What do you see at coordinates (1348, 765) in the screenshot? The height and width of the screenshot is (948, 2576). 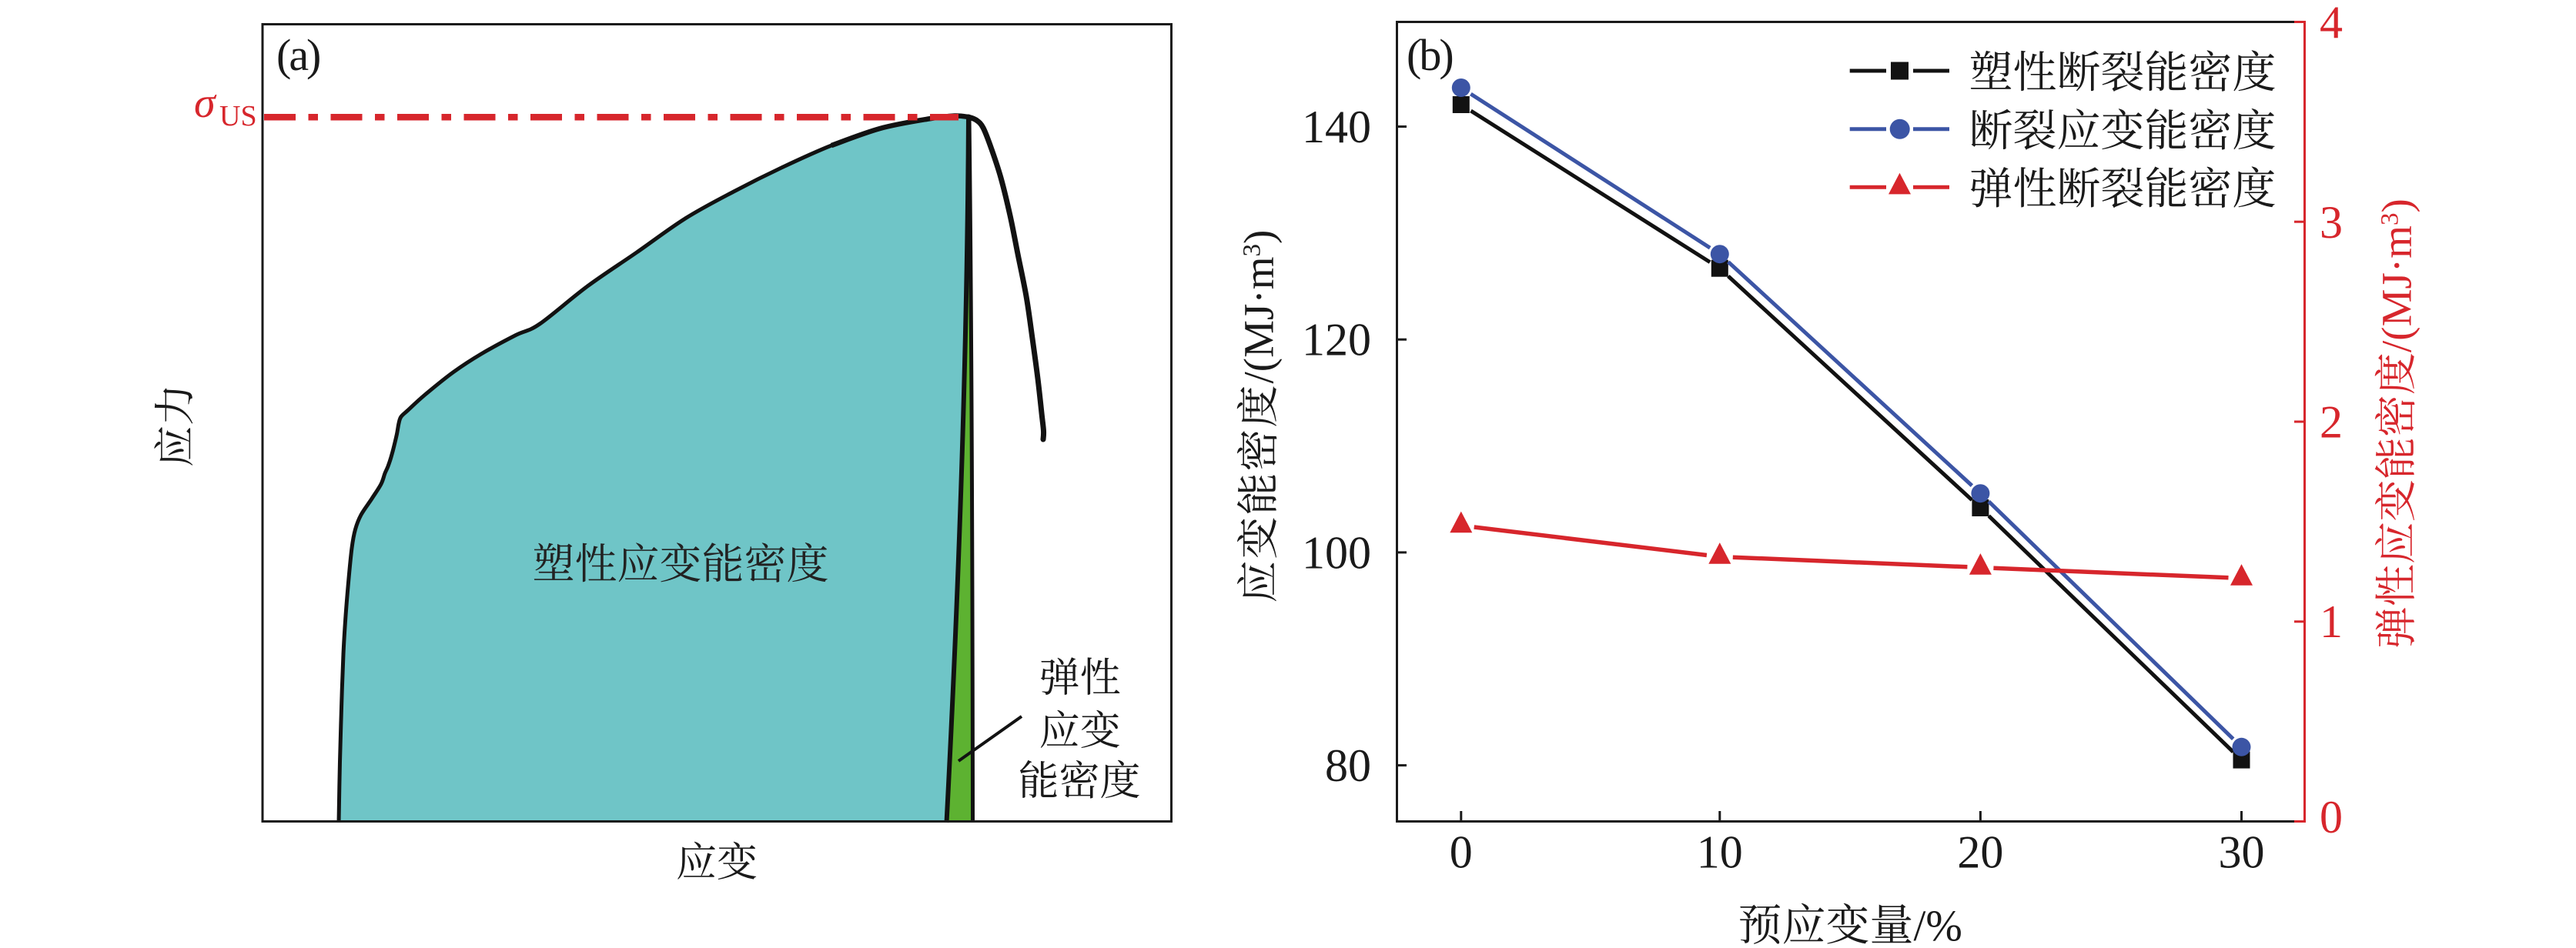 I see `svg-text: 80` at bounding box center [1348, 765].